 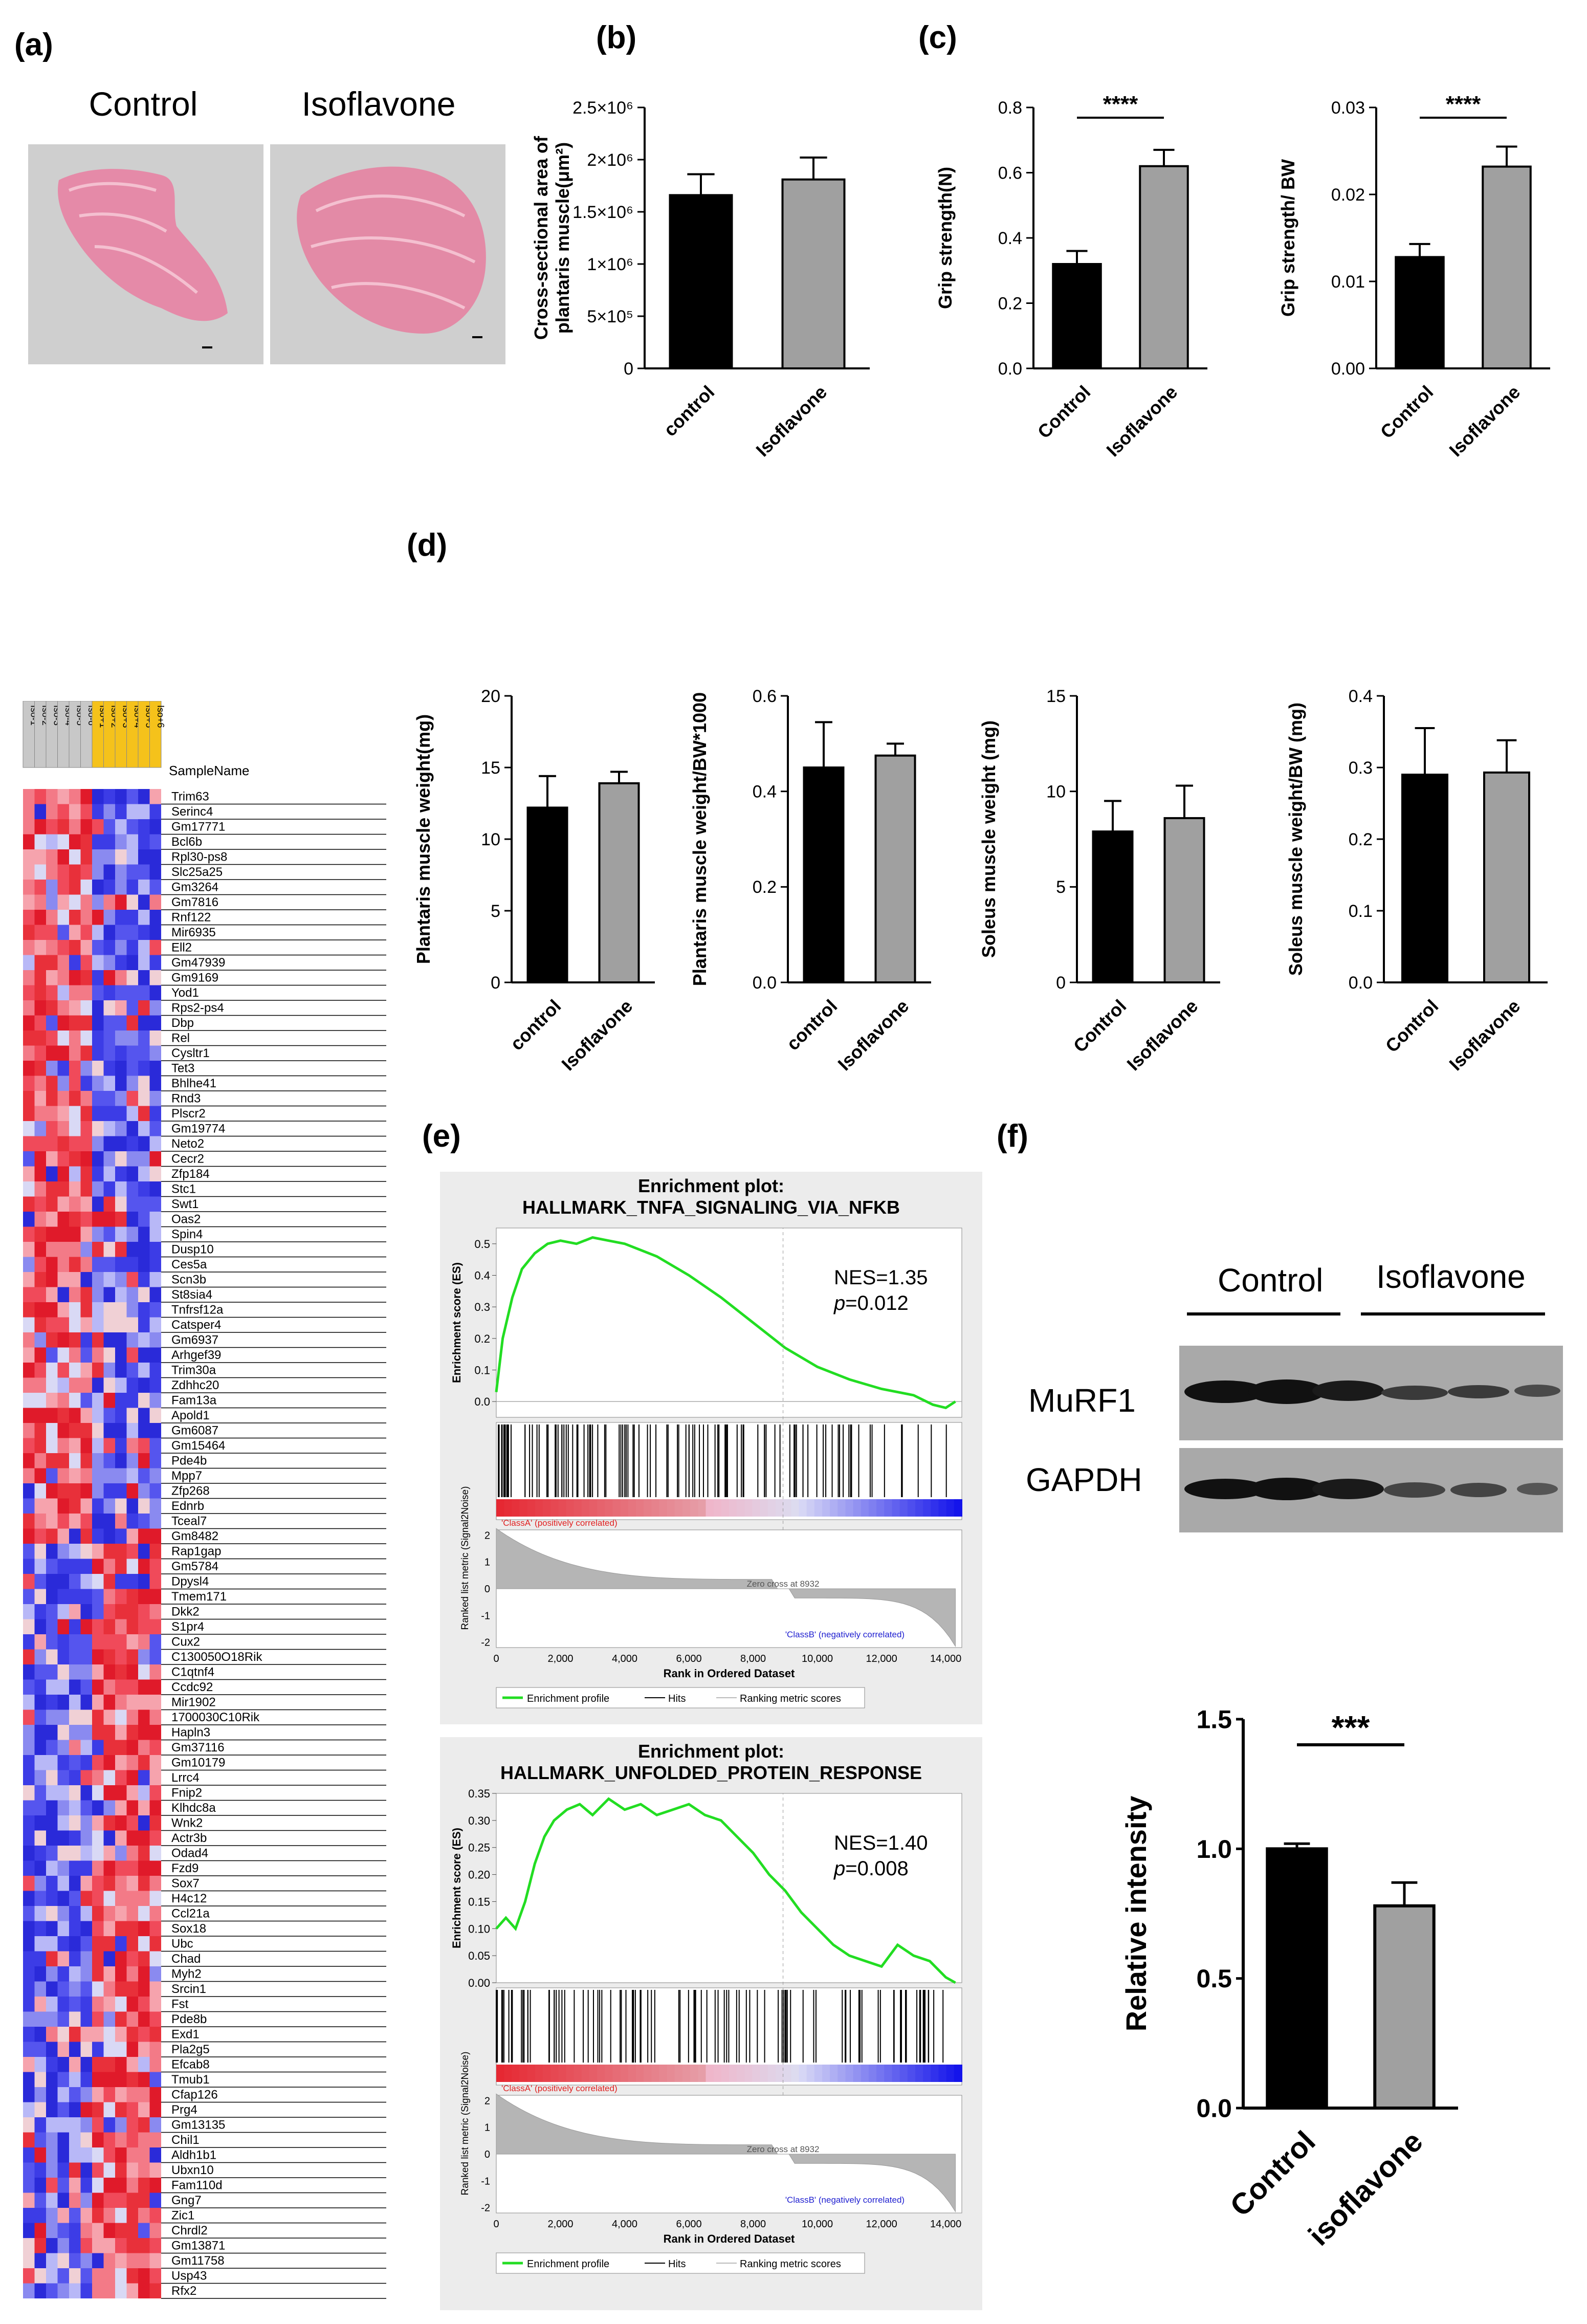 What do you see at coordinates (457, 1322) in the screenshot?
I see `es-y-axis-label: Enrichment score (ES)` at bounding box center [457, 1322].